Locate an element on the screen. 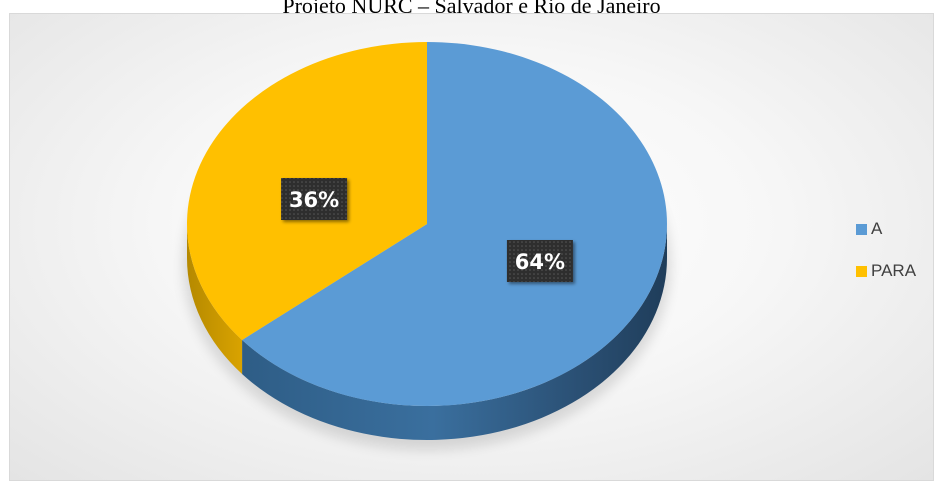 Image resolution: width=943 pixels, height=483 pixels. legend-item-para: PARA is located at coordinates (886, 271).